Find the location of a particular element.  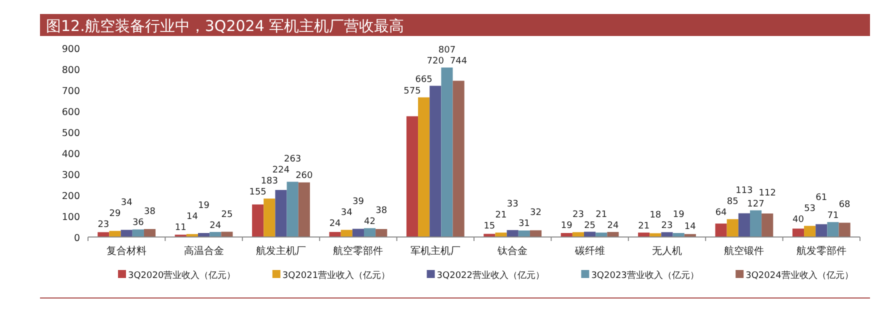

y-tick-label: 100 is located at coordinates (71, 217).